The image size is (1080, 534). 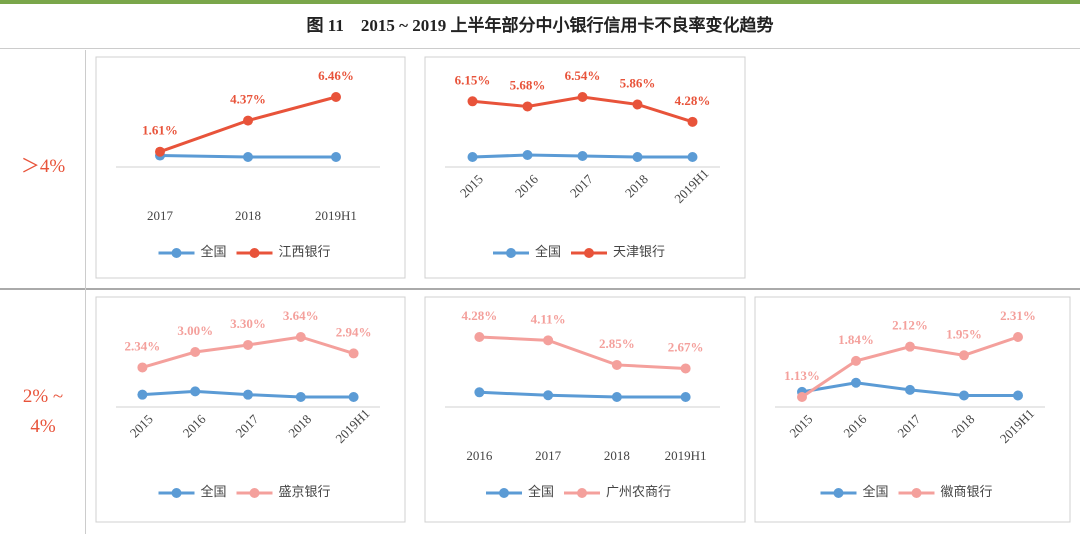 What do you see at coordinates (160, 130) in the screenshot?
I see `data-label: 1.61%` at bounding box center [160, 130].